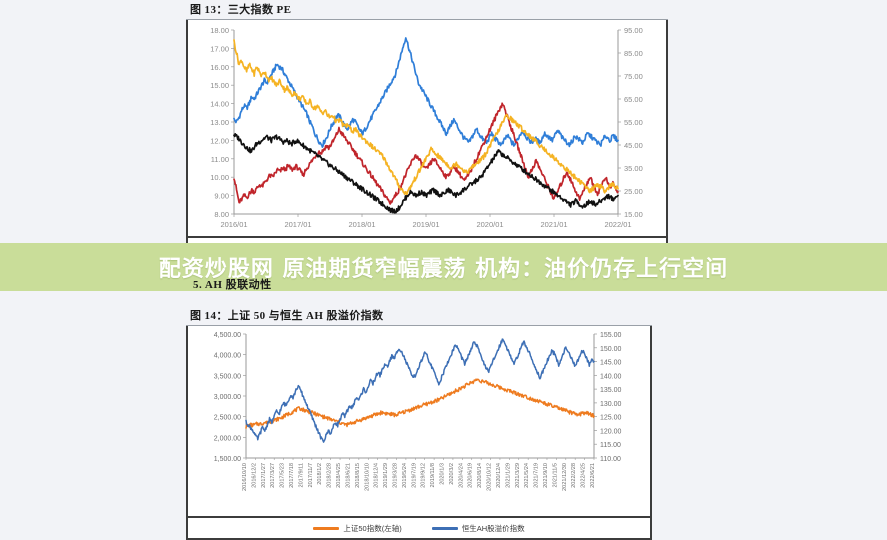 Image resolution: width=887 pixels, height=540 pixels. I want to click on svg-text: 2021/12/30, so click(565, 477).